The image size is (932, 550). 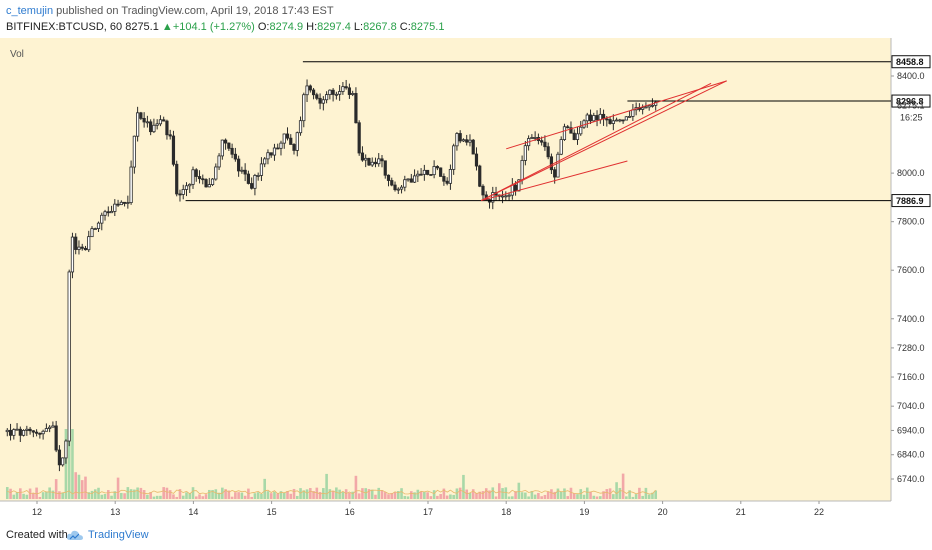 What do you see at coordinates (911, 406) in the screenshot?
I see `y-tick-label: 7040.0` at bounding box center [911, 406].